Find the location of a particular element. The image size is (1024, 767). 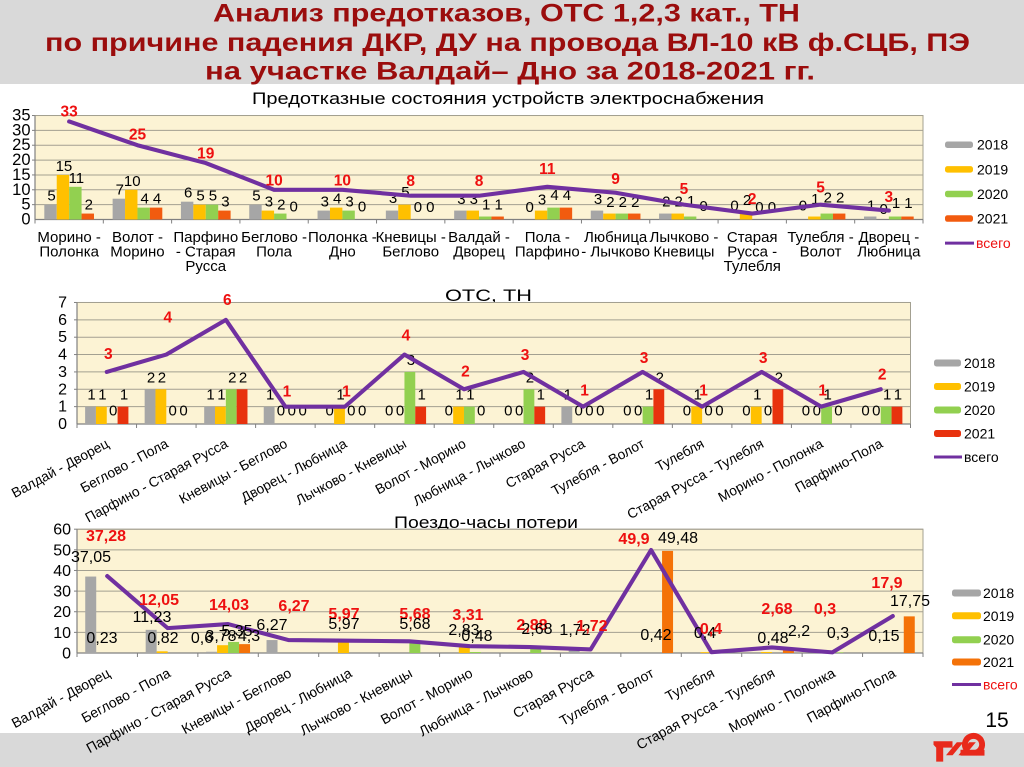

svg-text: Морино - is located at coordinates (69, 237).